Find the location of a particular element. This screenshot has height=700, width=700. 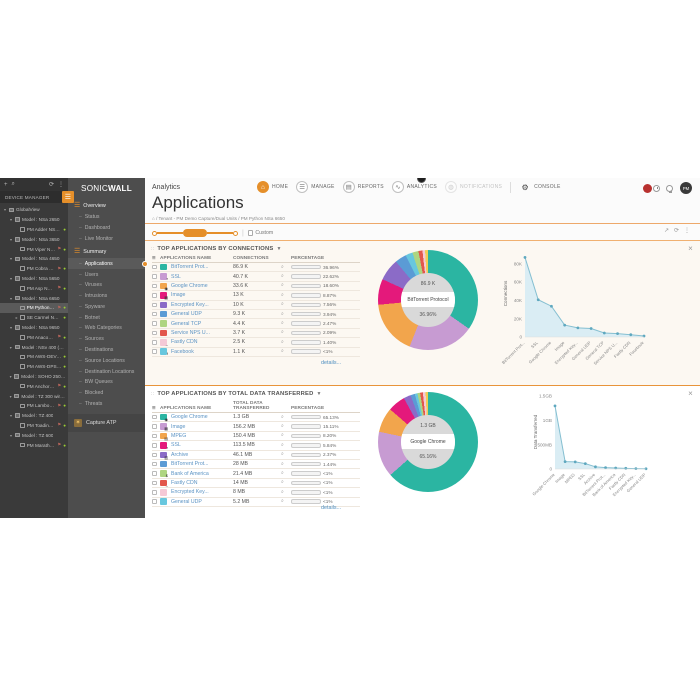

nav-item-analytics: ∿ ANALYTICS is located at coordinates (414, 187).